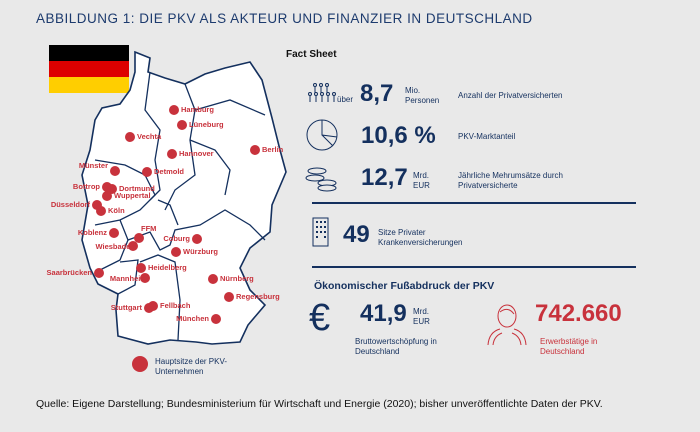 The height and width of the screenshot is (432, 700). Describe the element at coordinates (116, 210) in the screenshot. I see `city-label: Köln` at that location.